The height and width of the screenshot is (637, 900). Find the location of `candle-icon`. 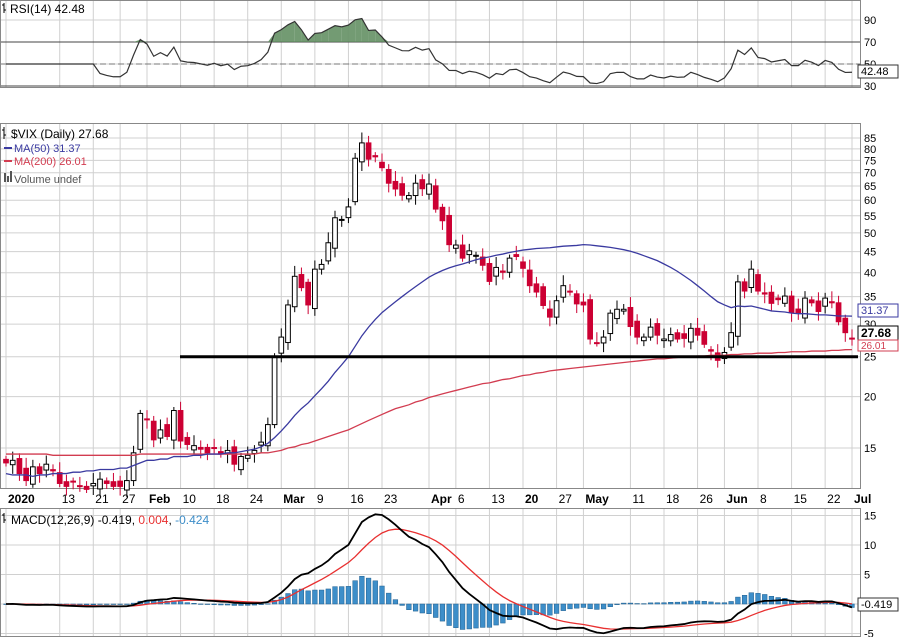

candle-icon is located at coordinates (4, 518).